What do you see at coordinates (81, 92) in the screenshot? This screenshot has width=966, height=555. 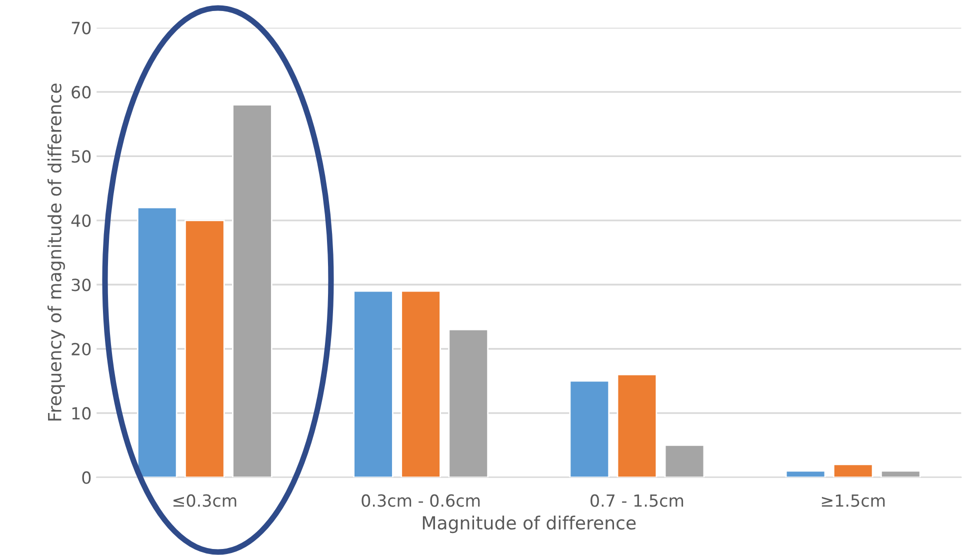 I see `y-tick-label: 60` at bounding box center [81, 92].